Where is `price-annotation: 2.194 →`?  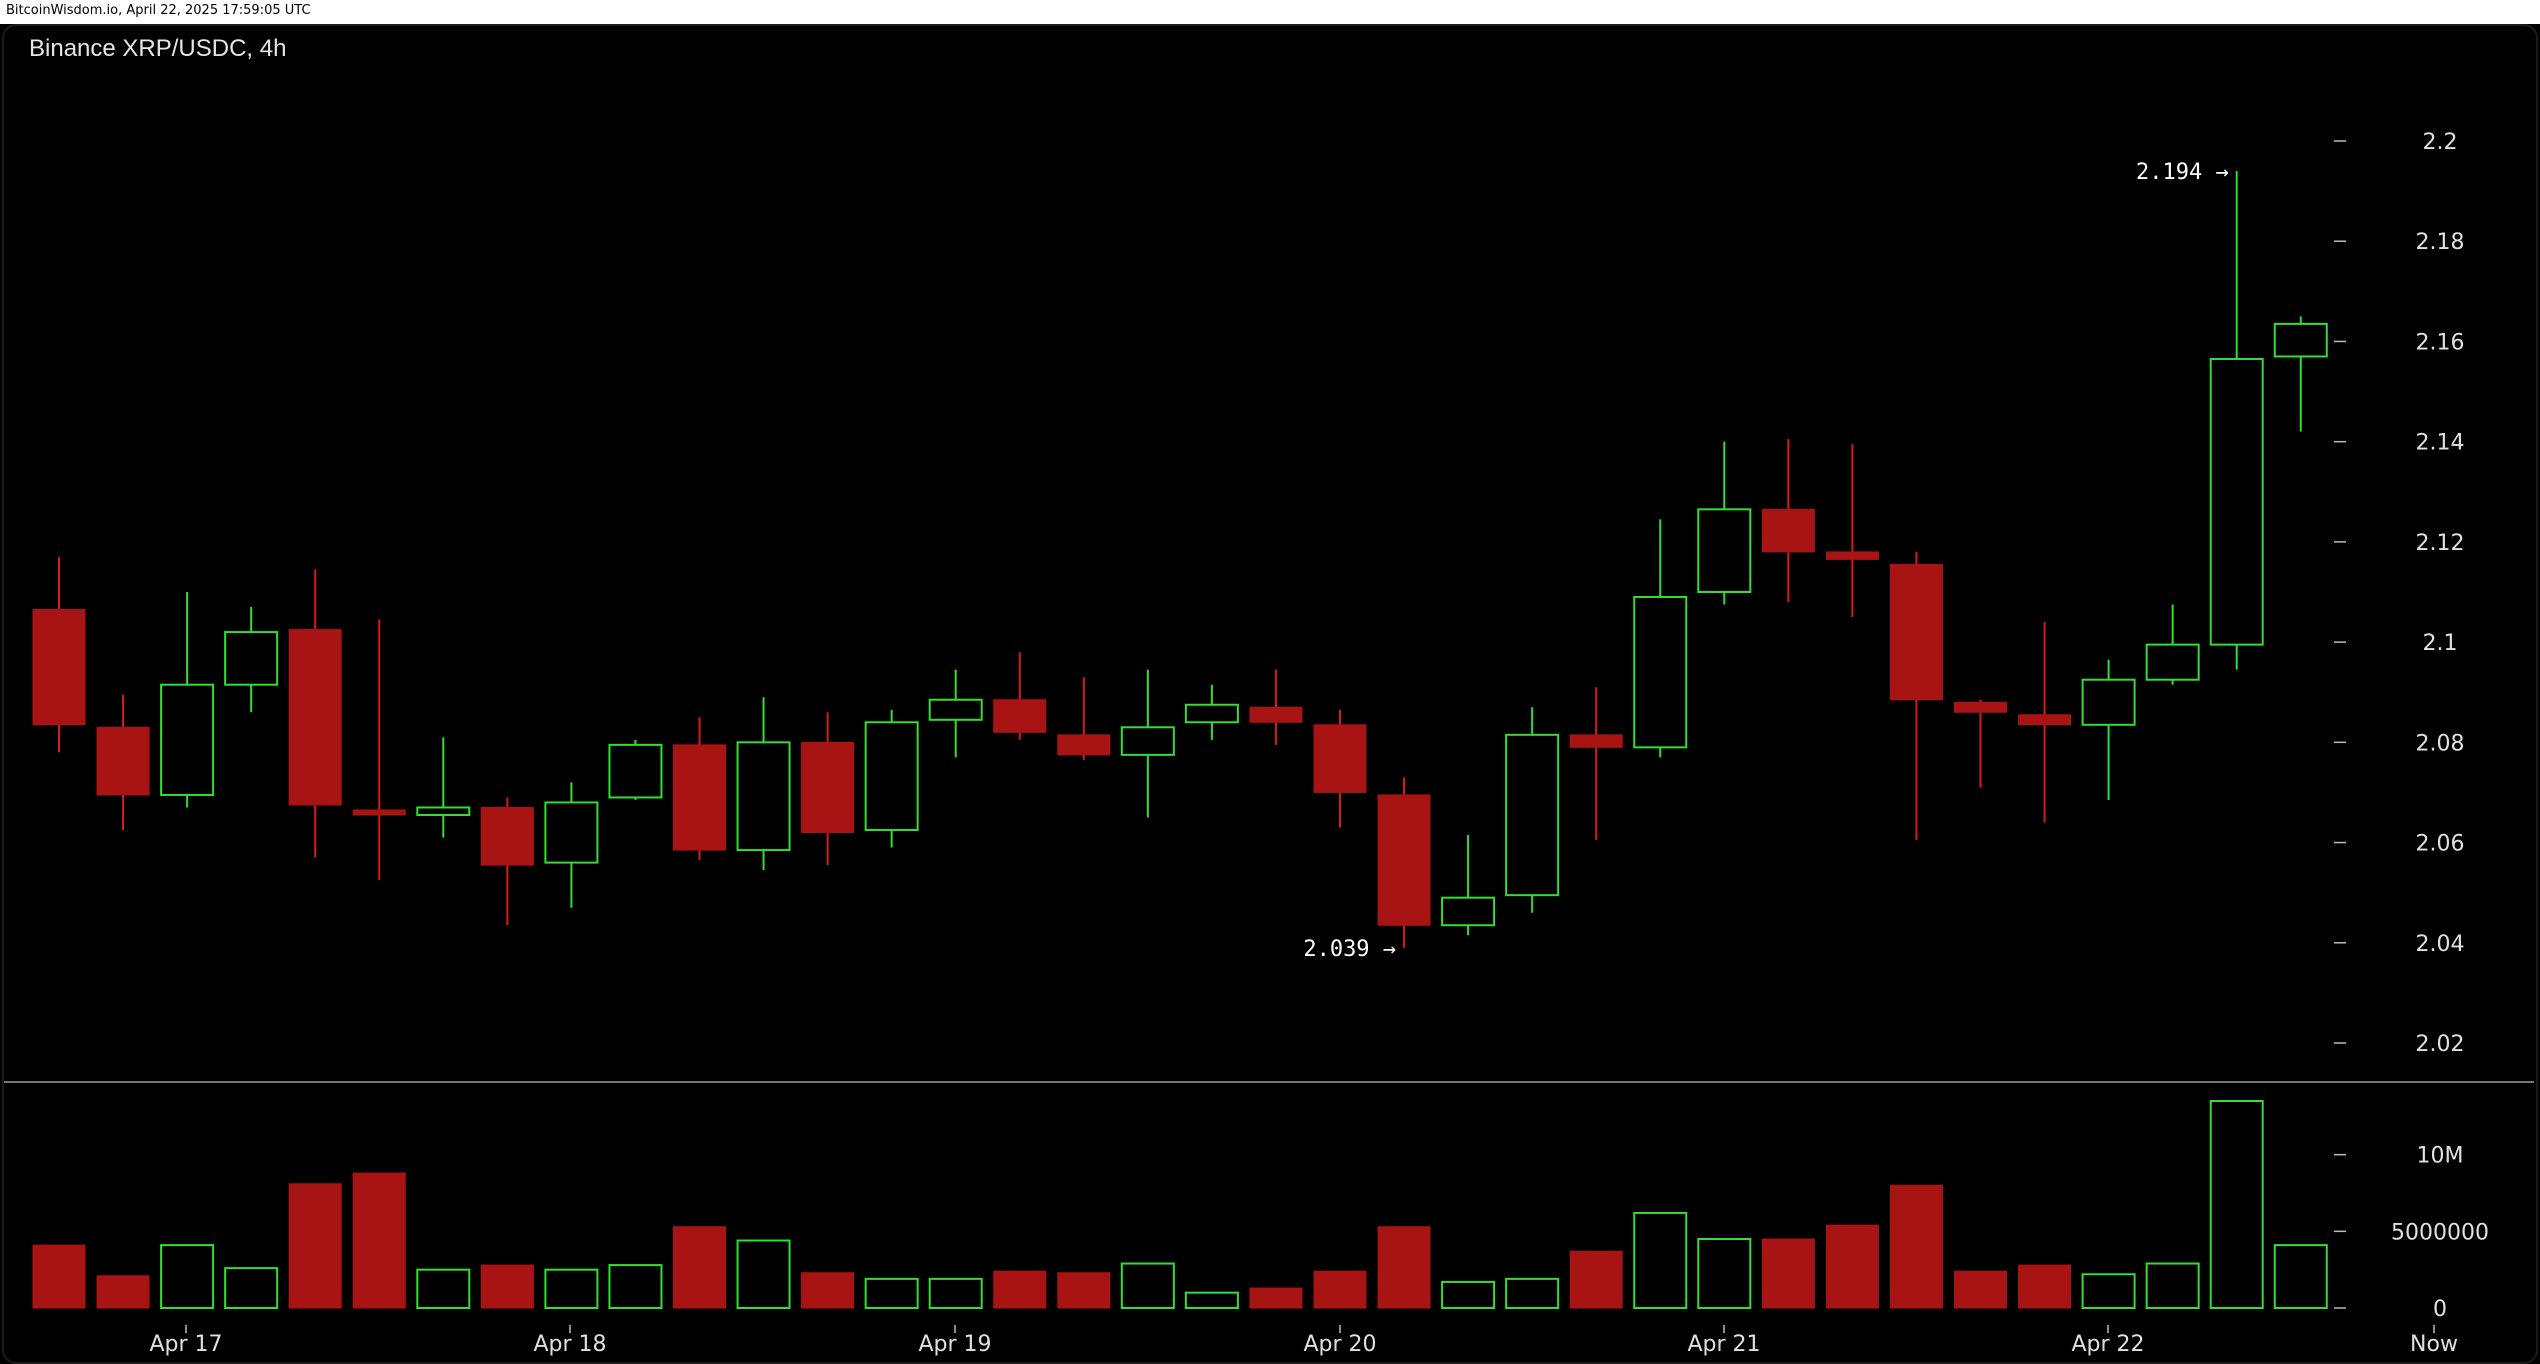
price-annotation: 2.194 → is located at coordinates (2182, 172).